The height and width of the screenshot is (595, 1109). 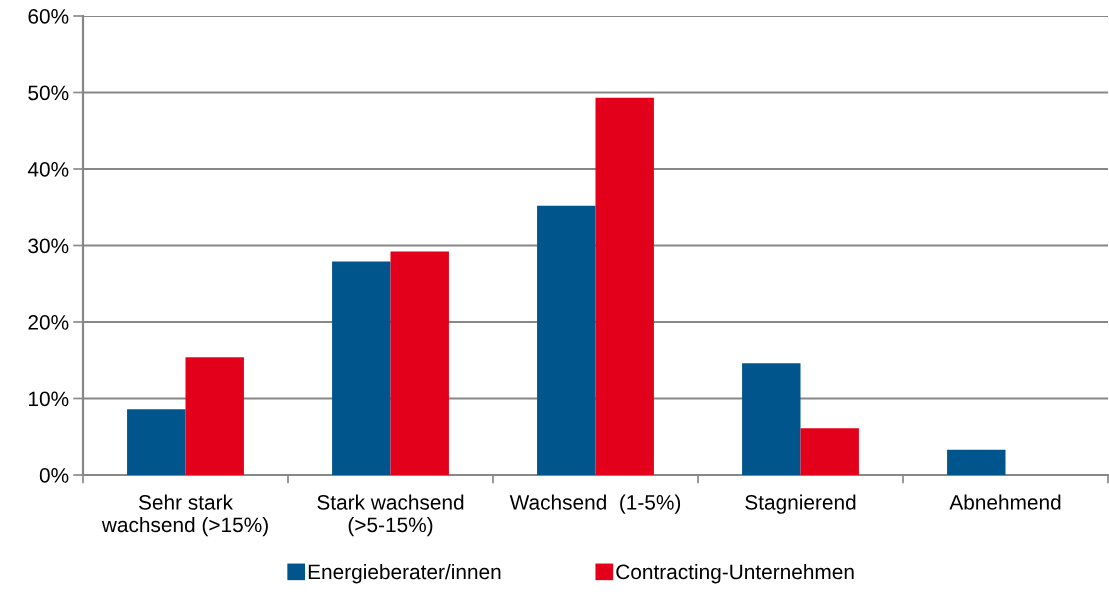 I want to click on y-tick-label: 30%, so click(x=48, y=246).